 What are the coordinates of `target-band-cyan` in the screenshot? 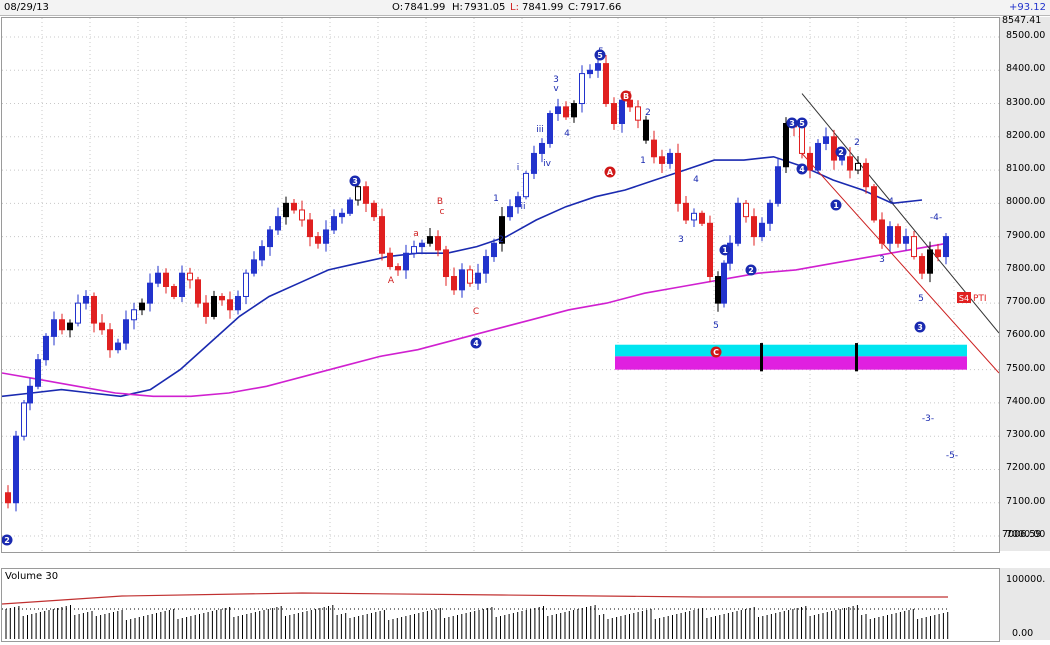 It's located at (791, 350).